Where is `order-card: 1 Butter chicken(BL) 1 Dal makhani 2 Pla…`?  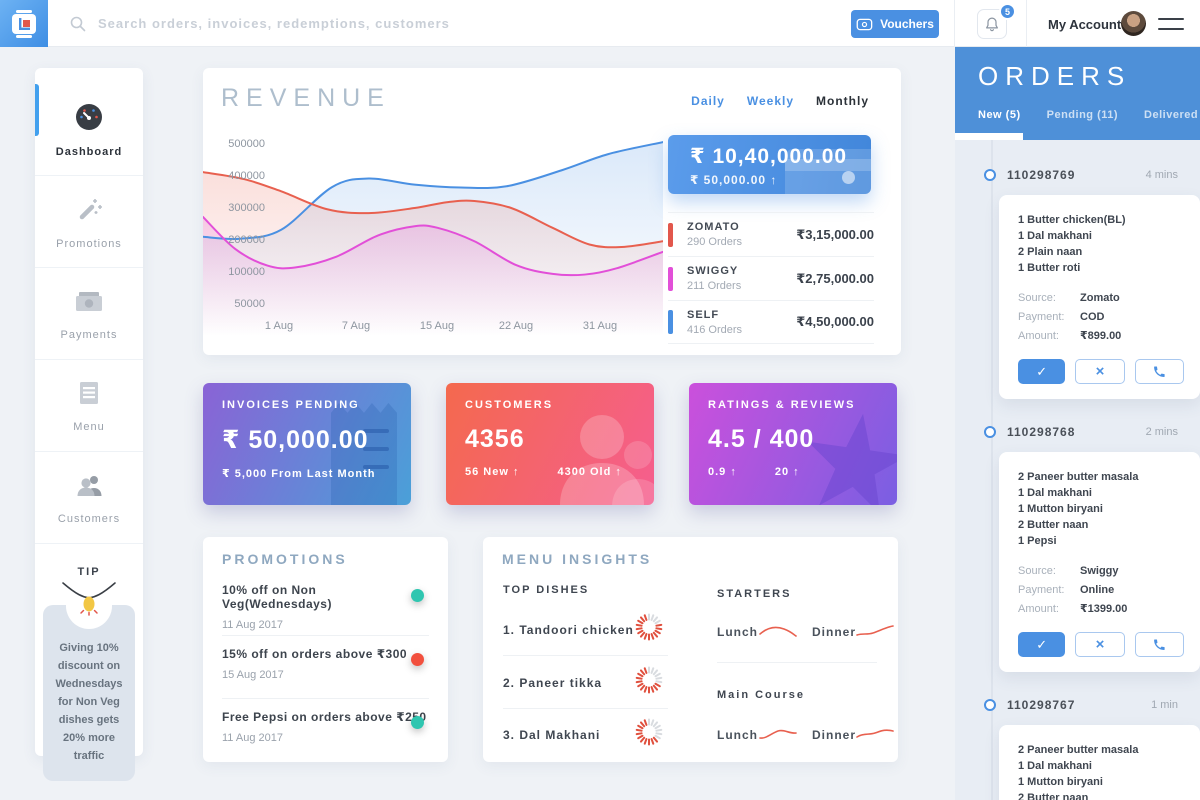
order-card: 1 Butter chicken(BL) 1 Dal makhani 2 Pla… is located at coordinates (1099, 297).